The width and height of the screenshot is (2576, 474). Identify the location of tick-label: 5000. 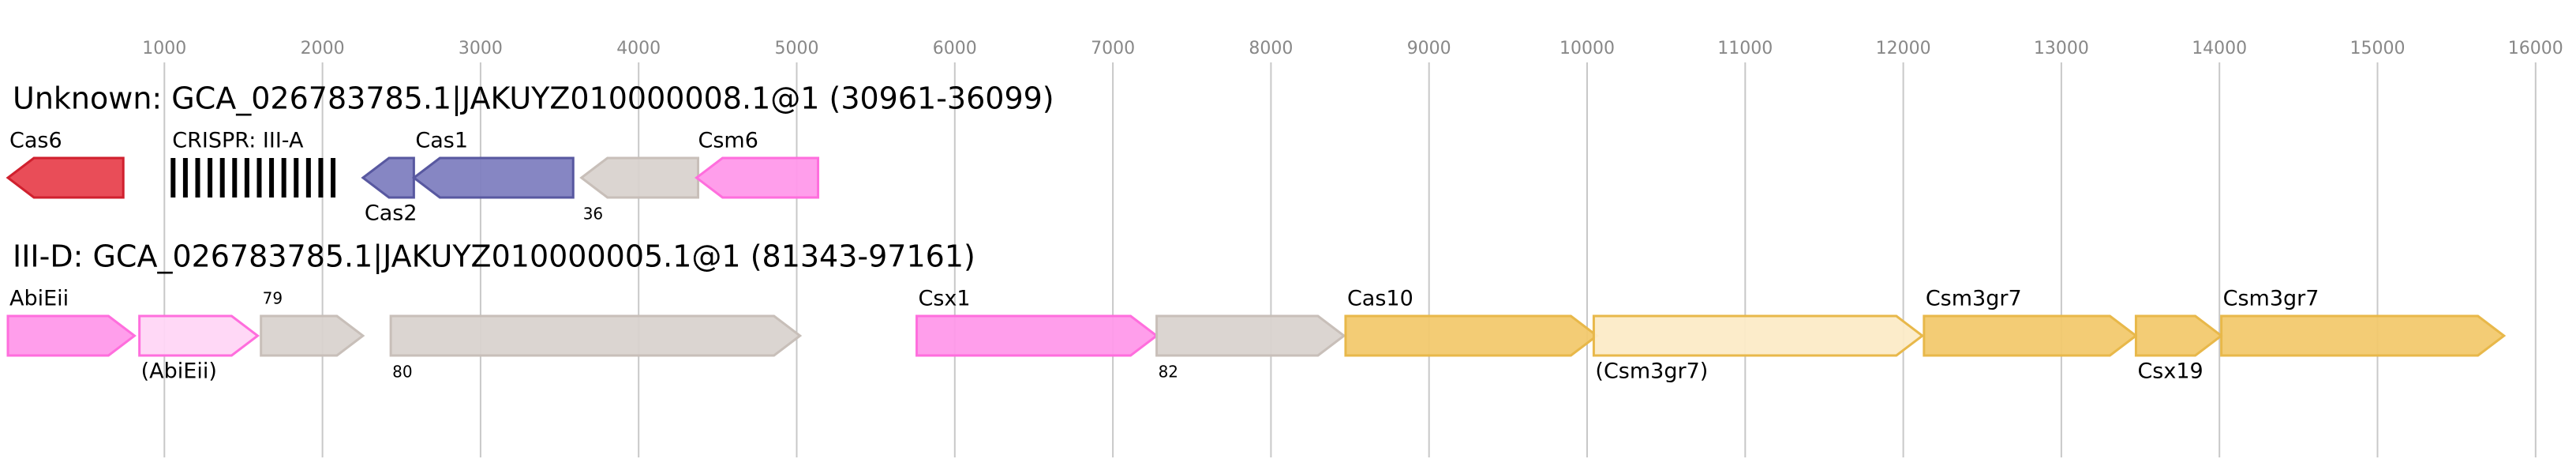
(797, 49).